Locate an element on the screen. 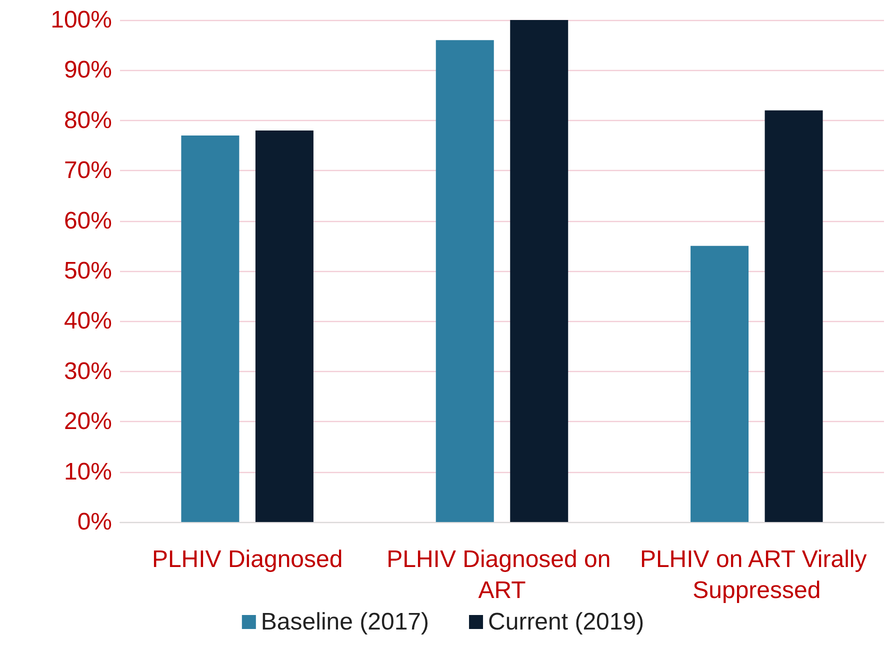 This screenshot has width=886, height=647. legend-label: Current (2019) is located at coordinates (566, 622).